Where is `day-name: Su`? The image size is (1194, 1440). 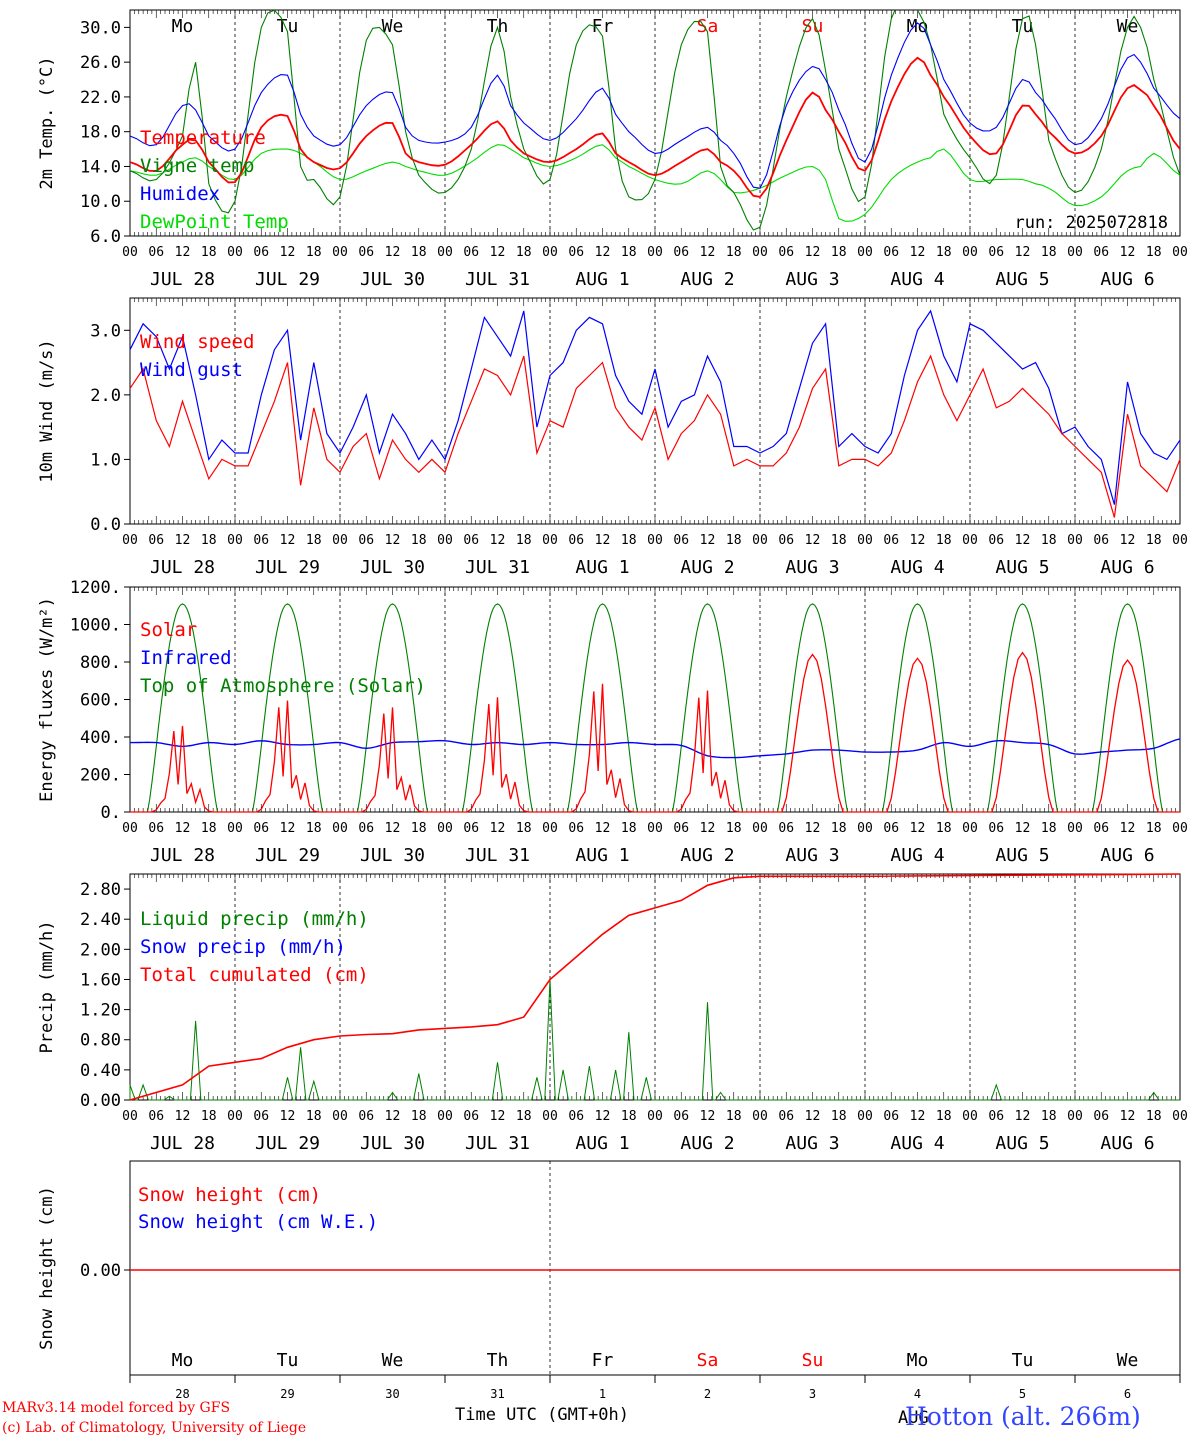 day-name: Su is located at coordinates (813, 1360).